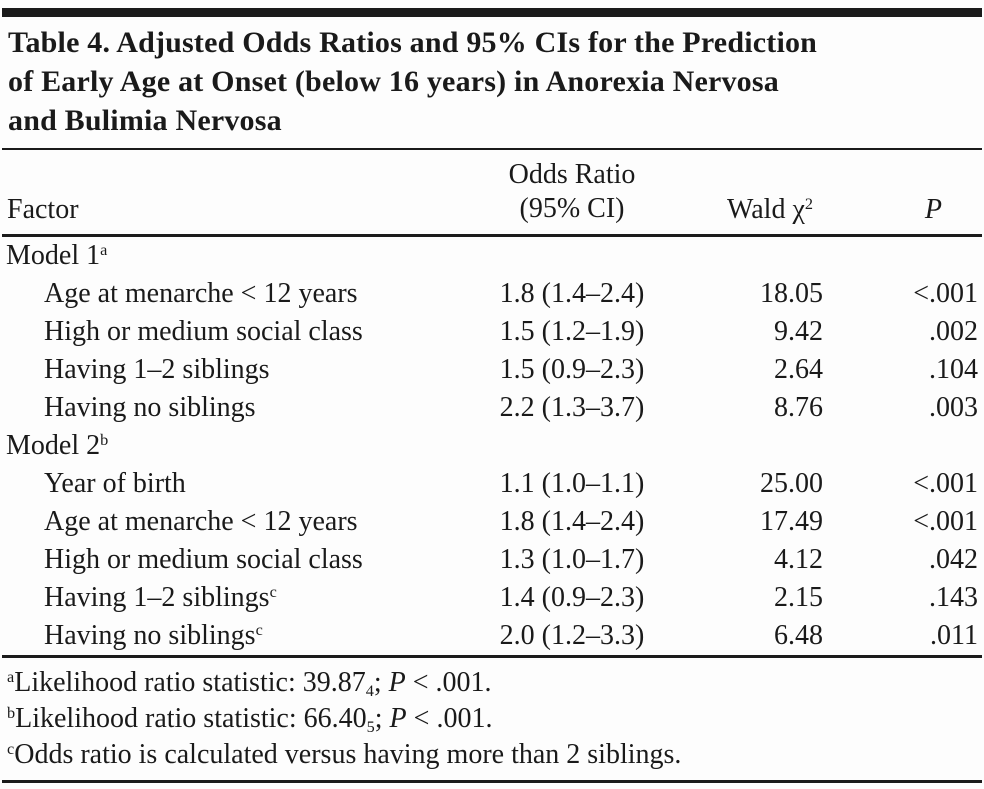 The image size is (984, 789). What do you see at coordinates (11, 713) in the screenshot?
I see `footnote-marker: b` at bounding box center [11, 713].